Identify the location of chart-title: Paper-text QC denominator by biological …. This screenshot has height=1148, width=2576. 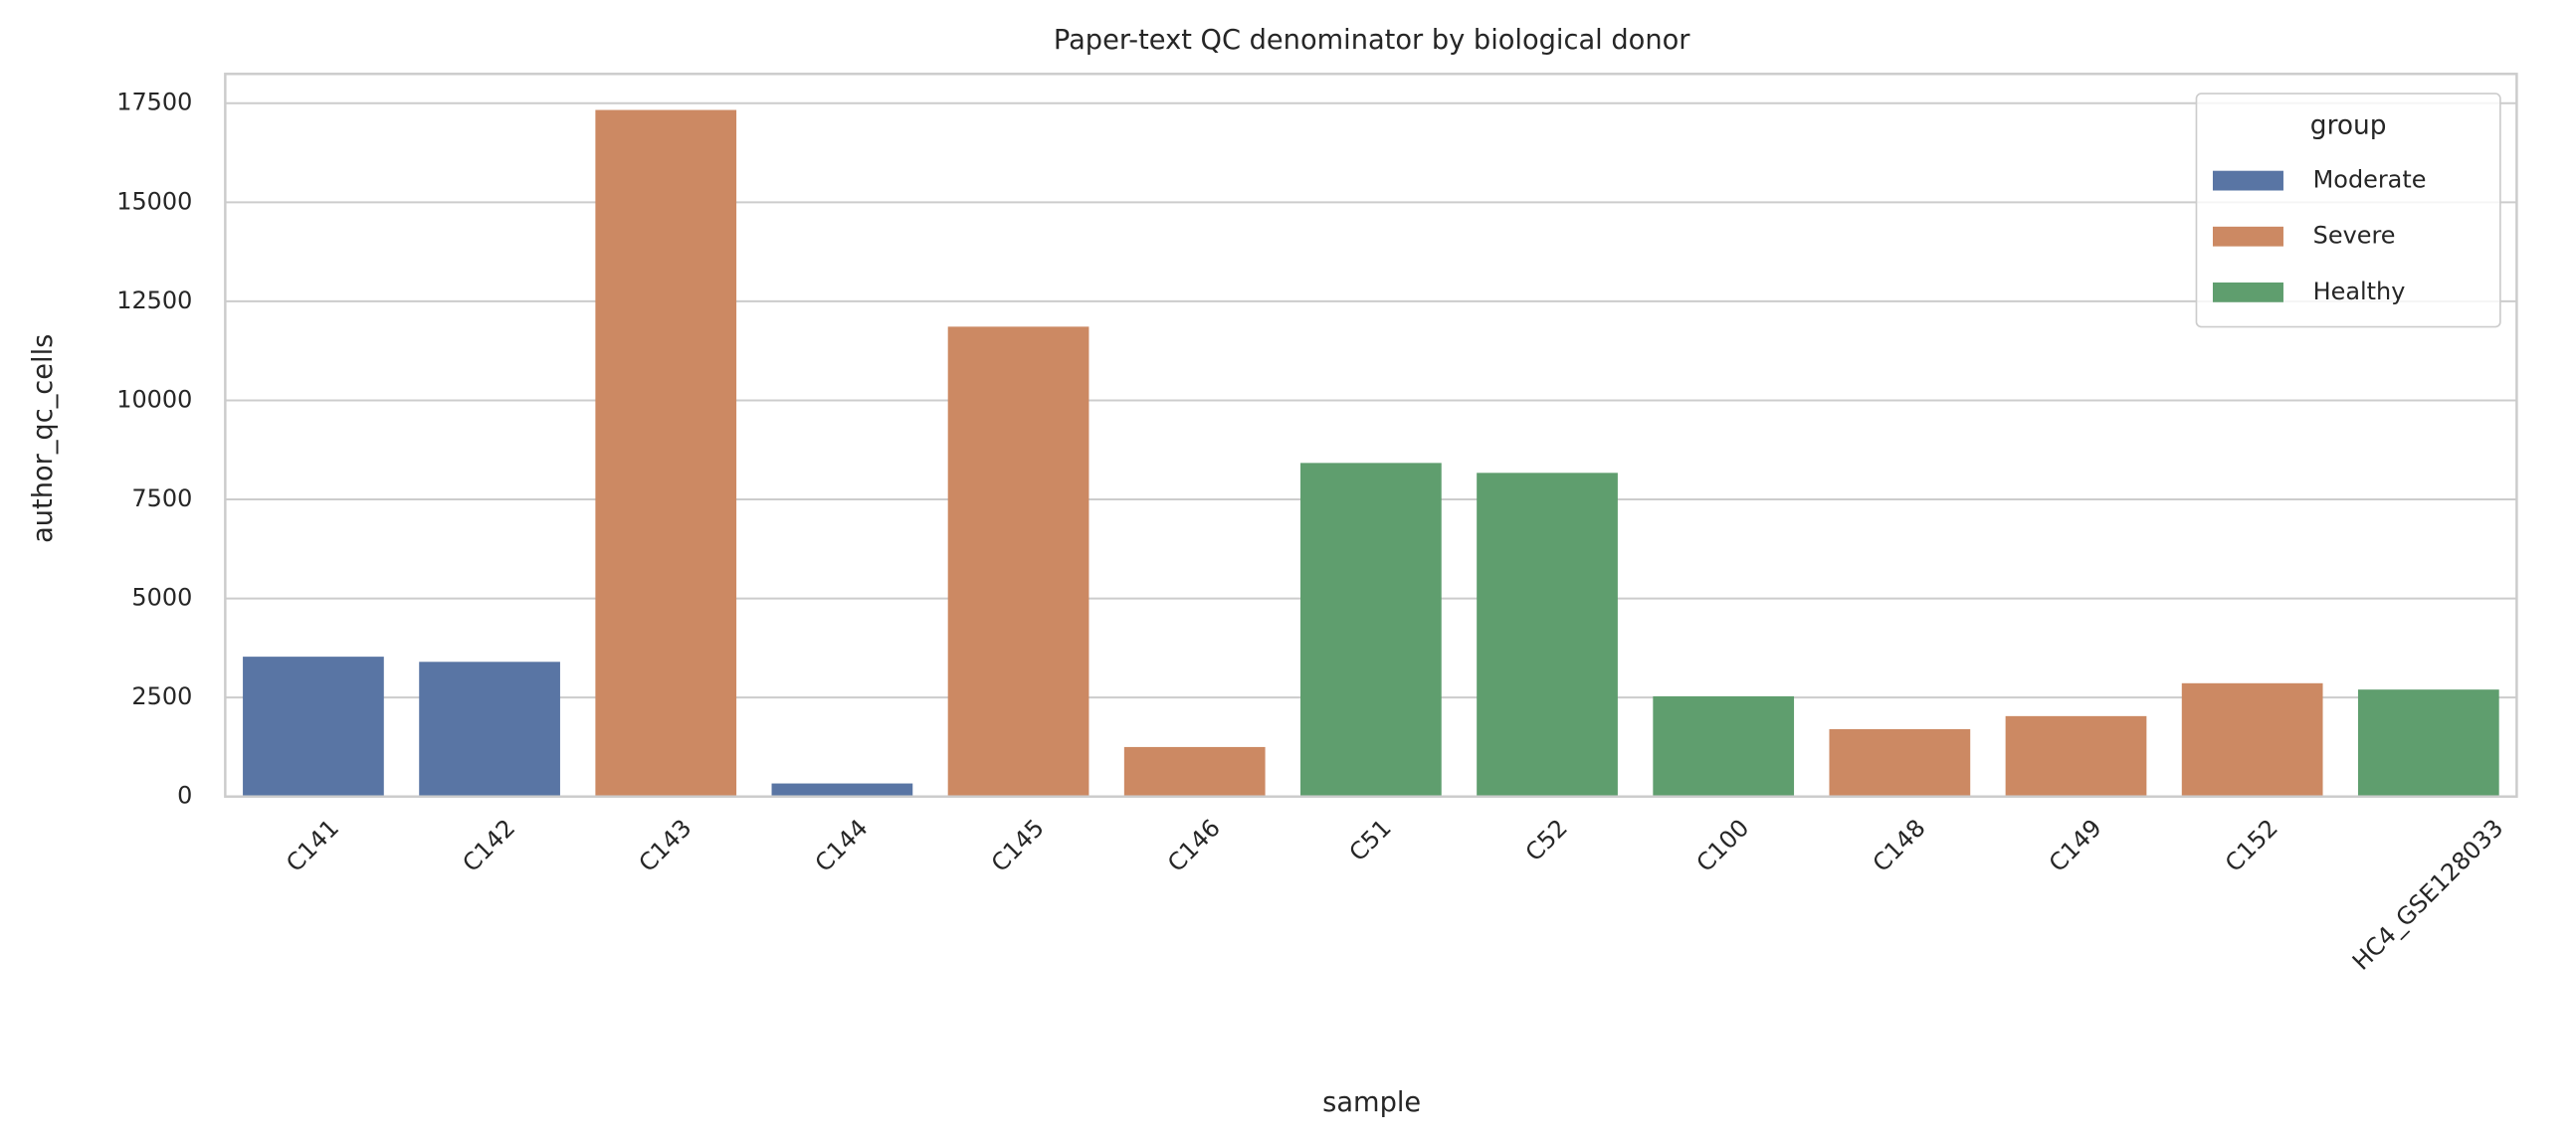
(1372, 41).